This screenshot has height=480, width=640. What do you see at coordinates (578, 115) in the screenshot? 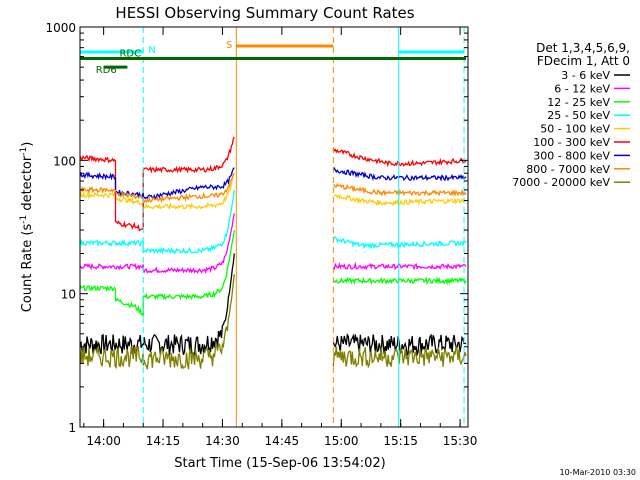
I see `legend-label: 25 - 50 keV` at bounding box center [578, 115].